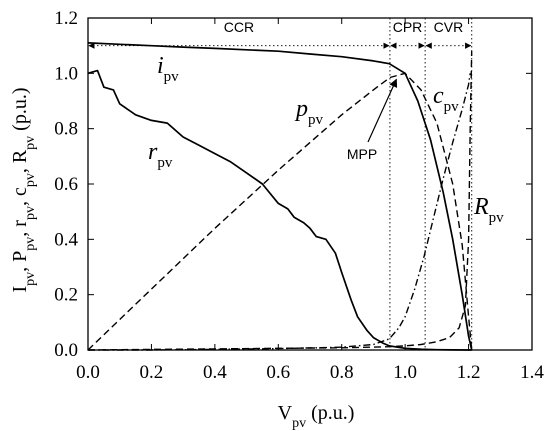 The image size is (550, 431). What do you see at coordinates (469, 372) in the screenshot?
I see `x-tick-label: 1.2` at bounding box center [469, 372].